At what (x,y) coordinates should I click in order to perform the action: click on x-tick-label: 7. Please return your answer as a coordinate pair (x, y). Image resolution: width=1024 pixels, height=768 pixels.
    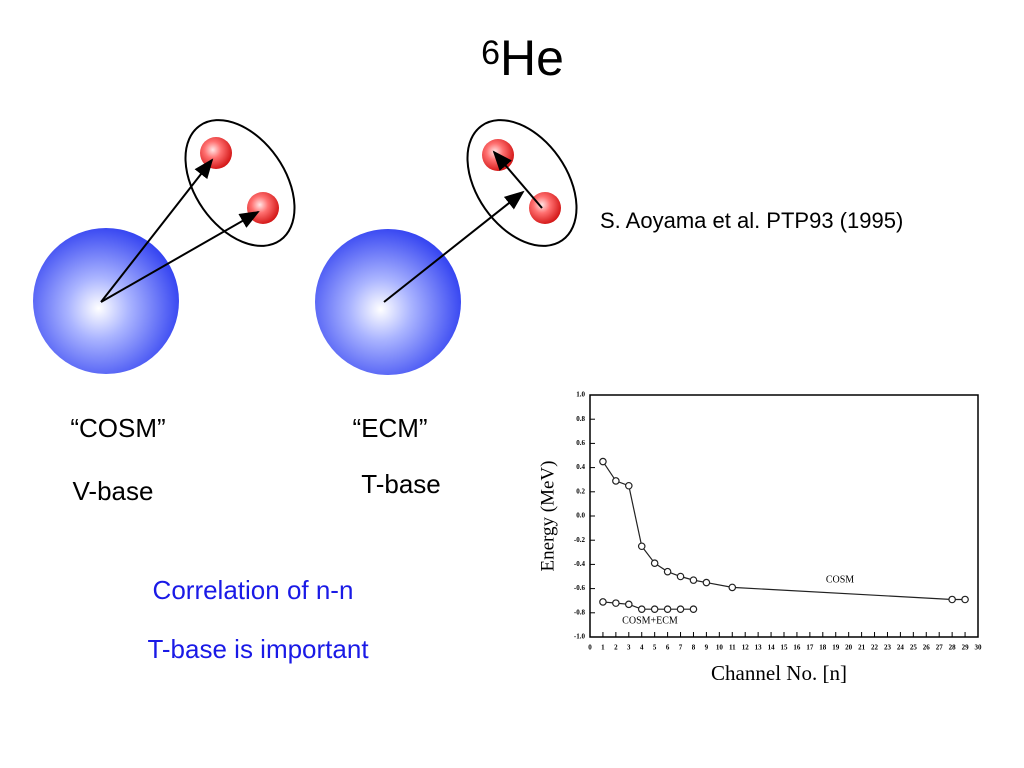
    Looking at the image, I should click on (681, 648).